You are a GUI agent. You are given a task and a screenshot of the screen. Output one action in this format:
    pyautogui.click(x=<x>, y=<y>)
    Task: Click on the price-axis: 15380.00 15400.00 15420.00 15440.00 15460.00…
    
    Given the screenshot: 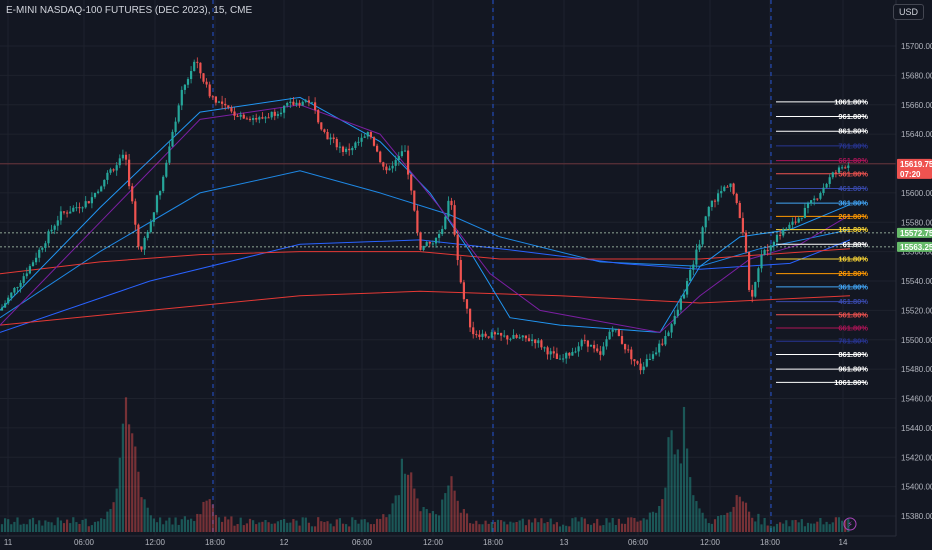 What is the action you would take?
    pyautogui.click(x=913, y=275)
    